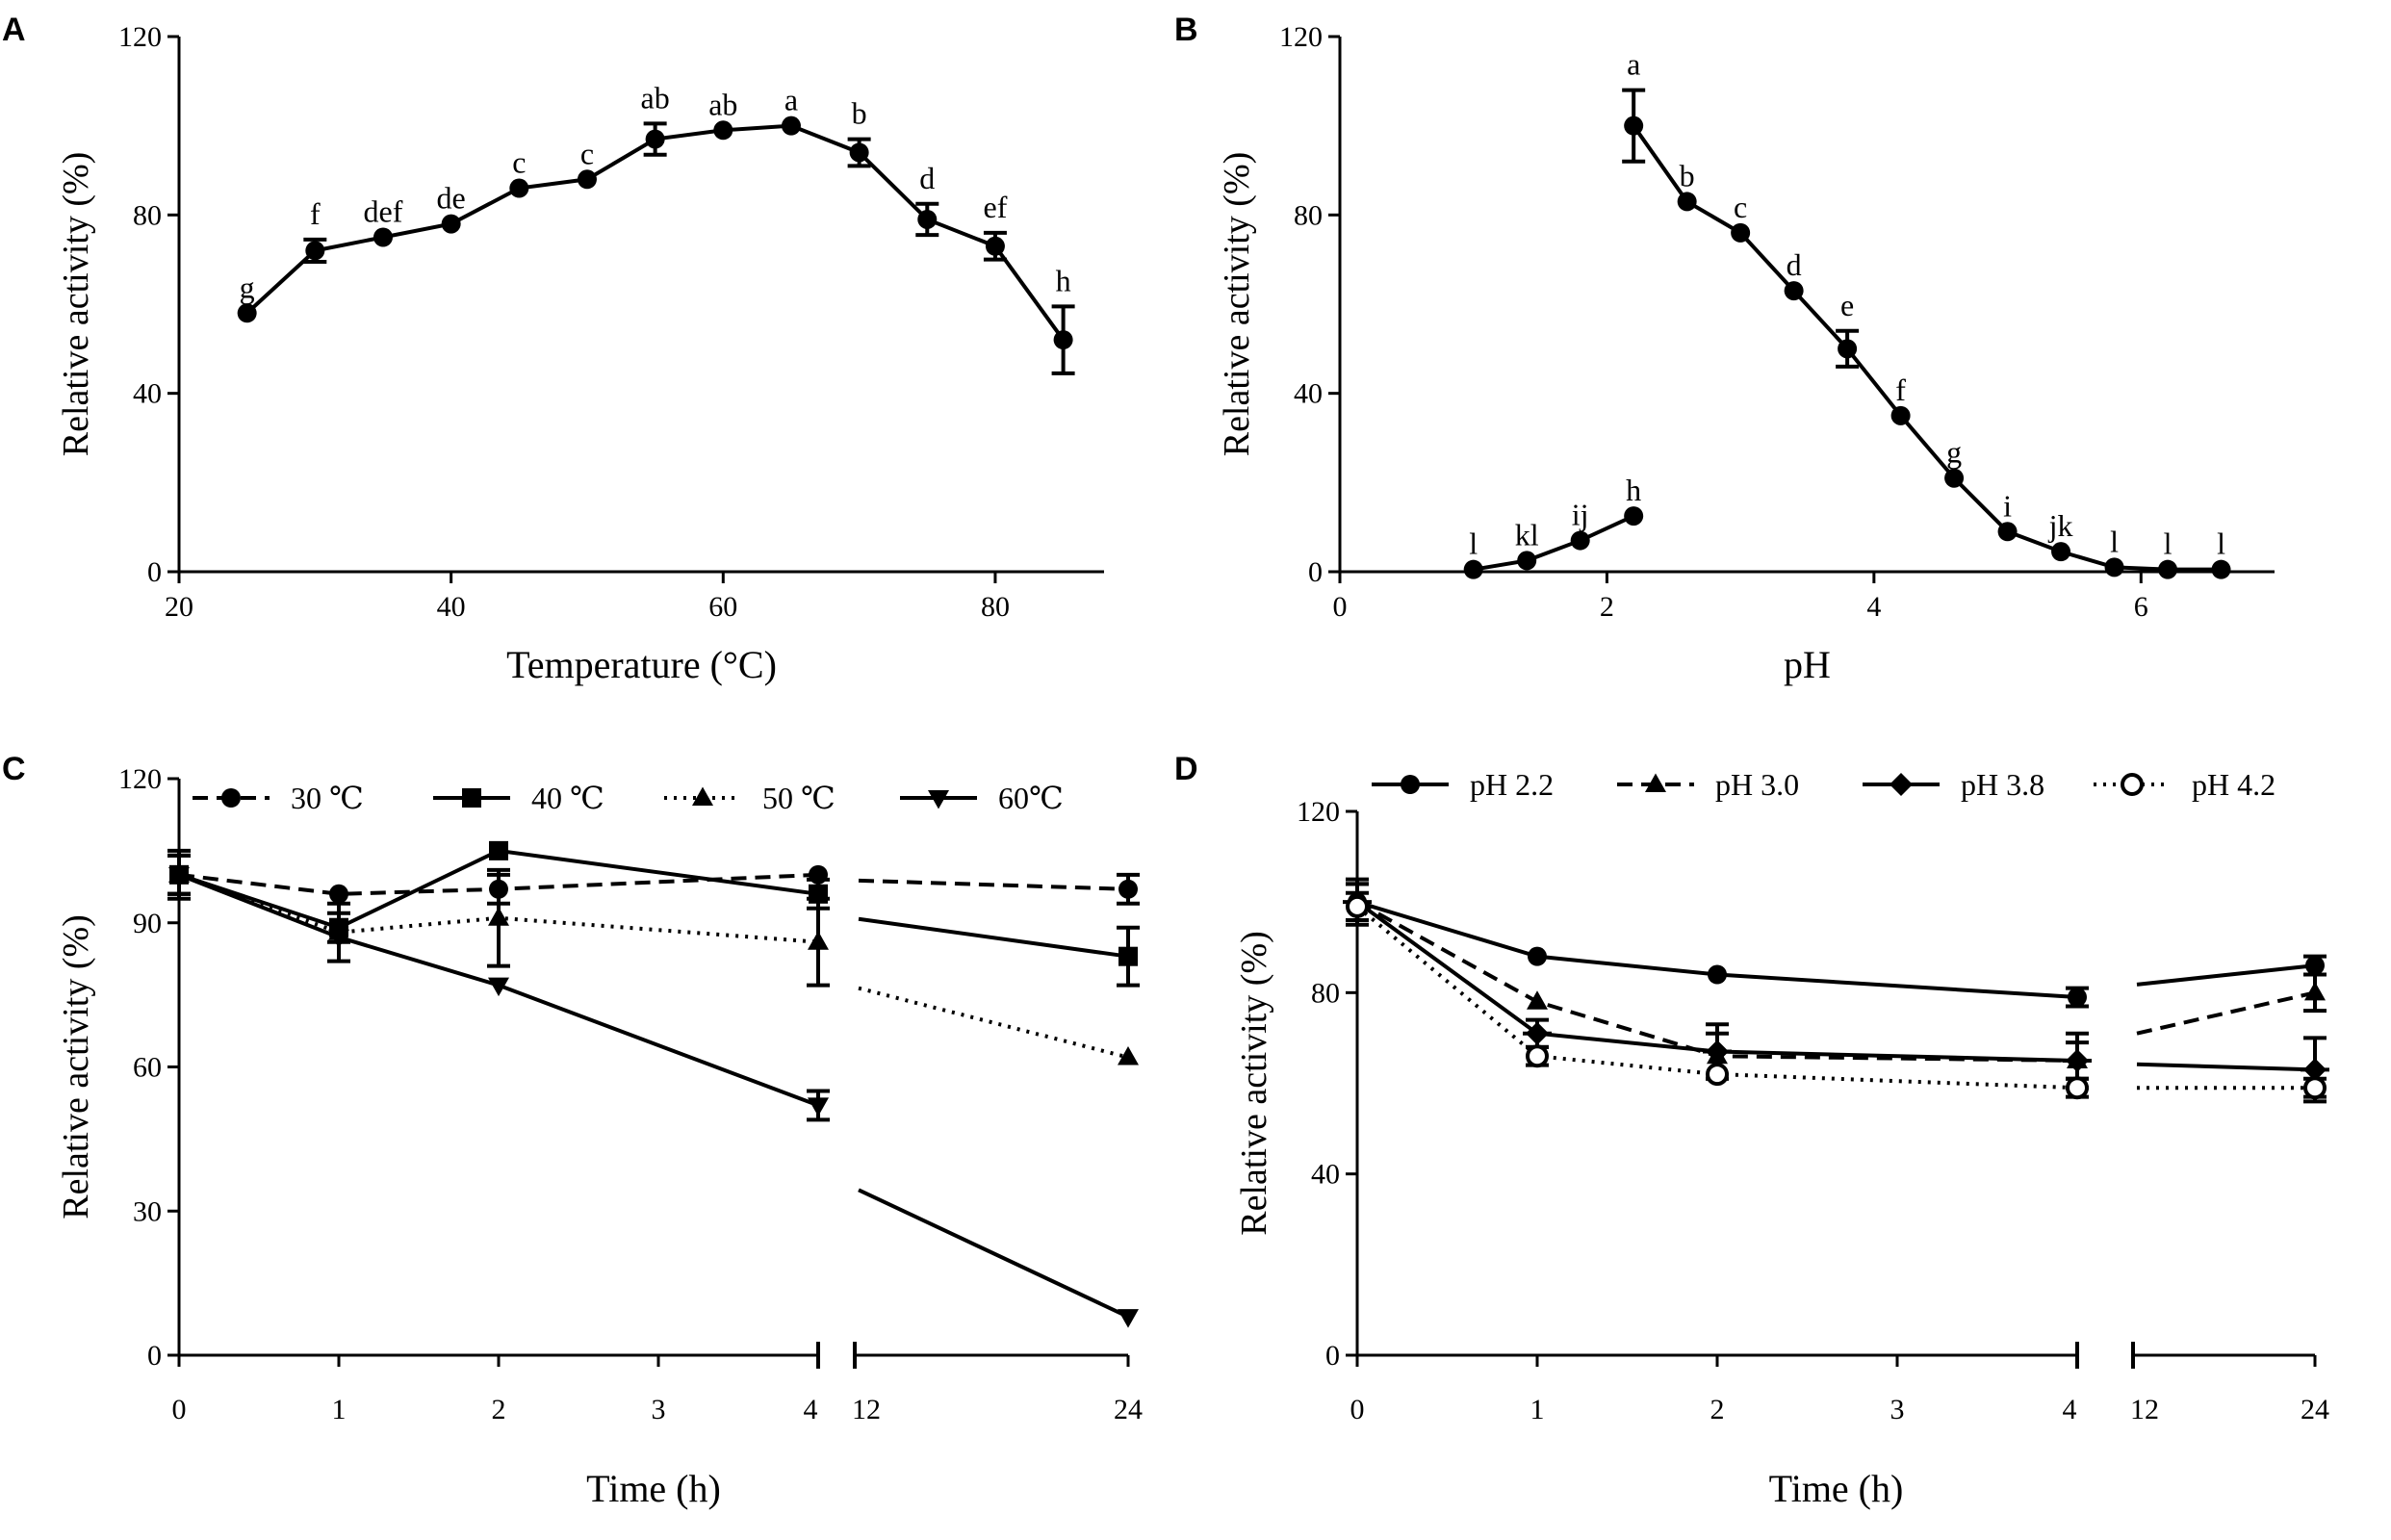 Image resolution: width=2391 pixels, height=1540 pixels. I want to click on panel-c-legend-label-60: 60℃, so click(1031, 798).